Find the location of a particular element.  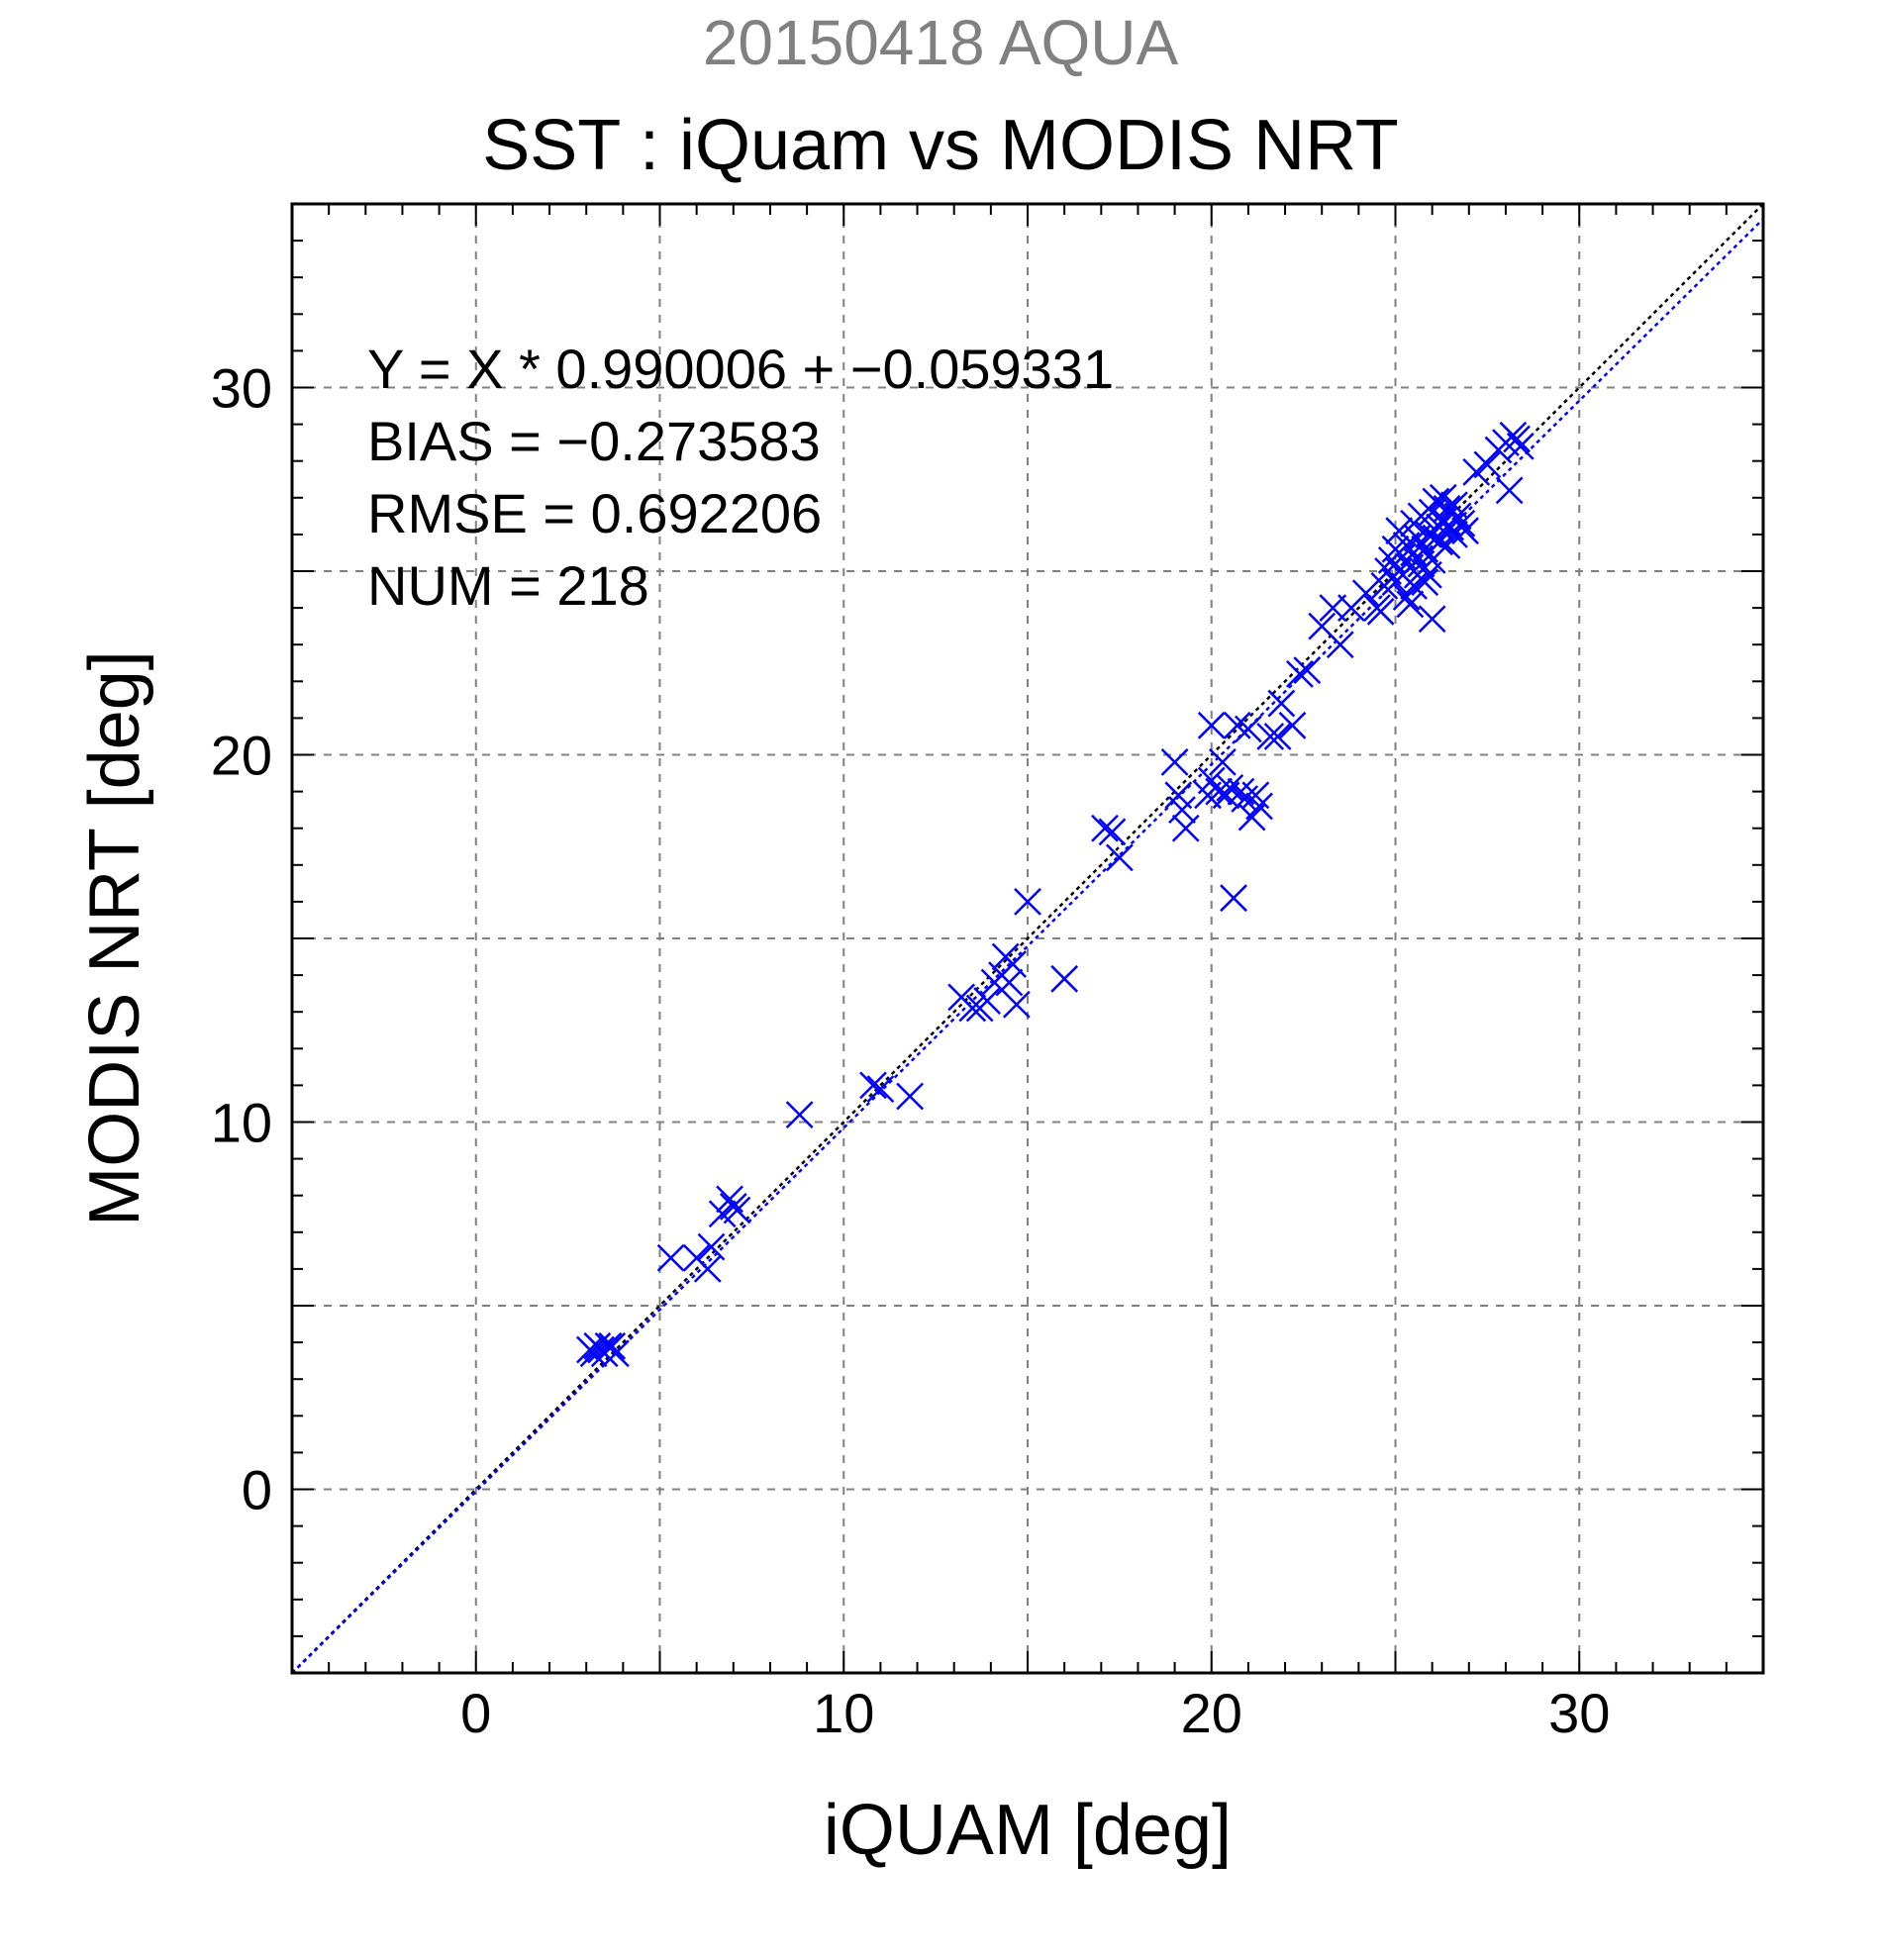

x-axis-label: iQUAM [deg] is located at coordinates (1028, 1830).